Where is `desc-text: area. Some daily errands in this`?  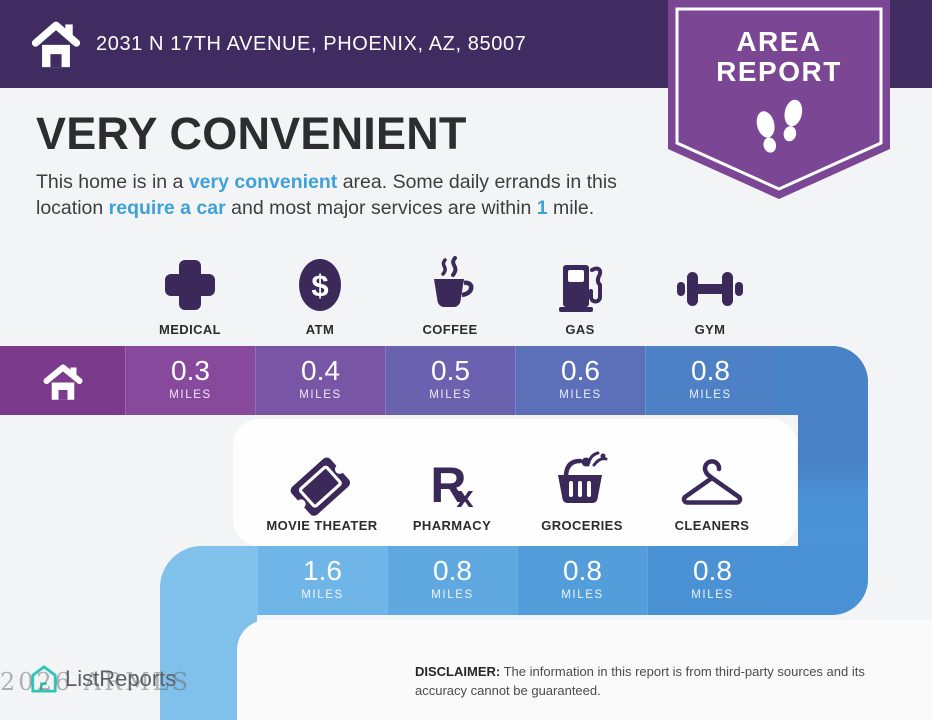
desc-text: area. Some daily errands in this is located at coordinates (477, 182).